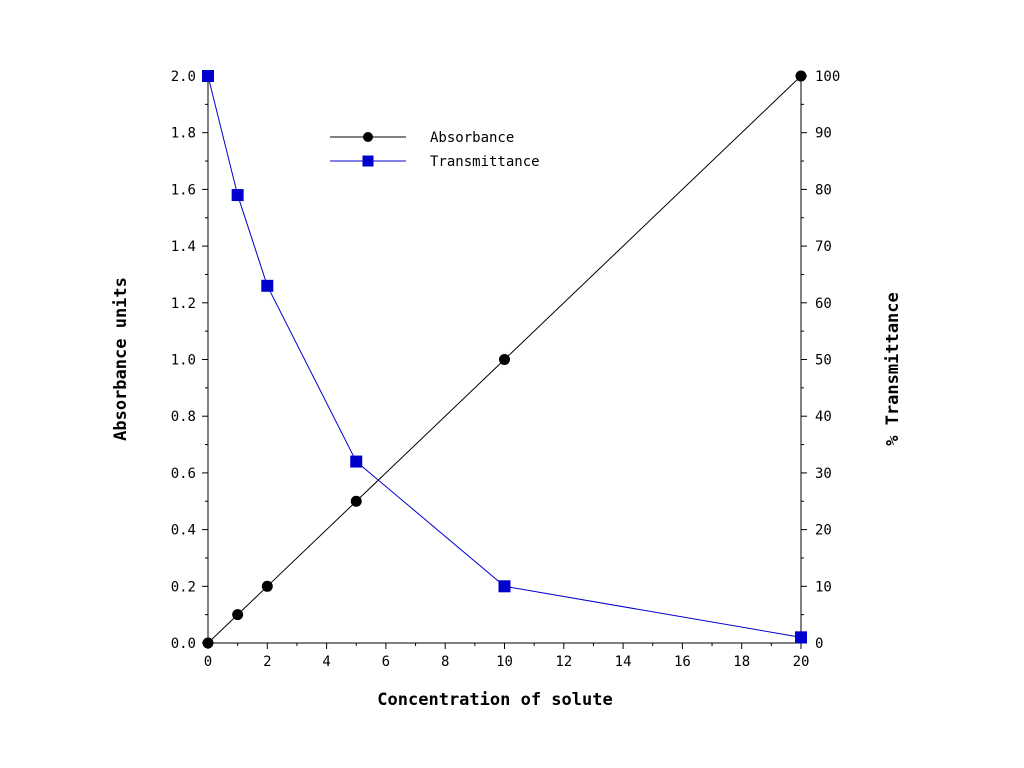 Image resolution: width=1024 pixels, height=768 pixels. What do you see at coordinates (183, 304) in the screenshot?
I see `y-left-tick-label: 1.2` at bounding box center [183, 304].